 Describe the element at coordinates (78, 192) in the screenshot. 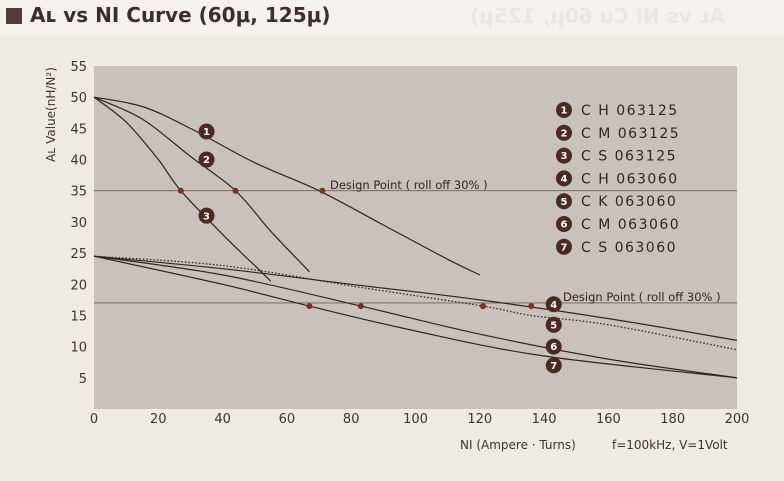

I see `y-tick-label: 35` at that location.